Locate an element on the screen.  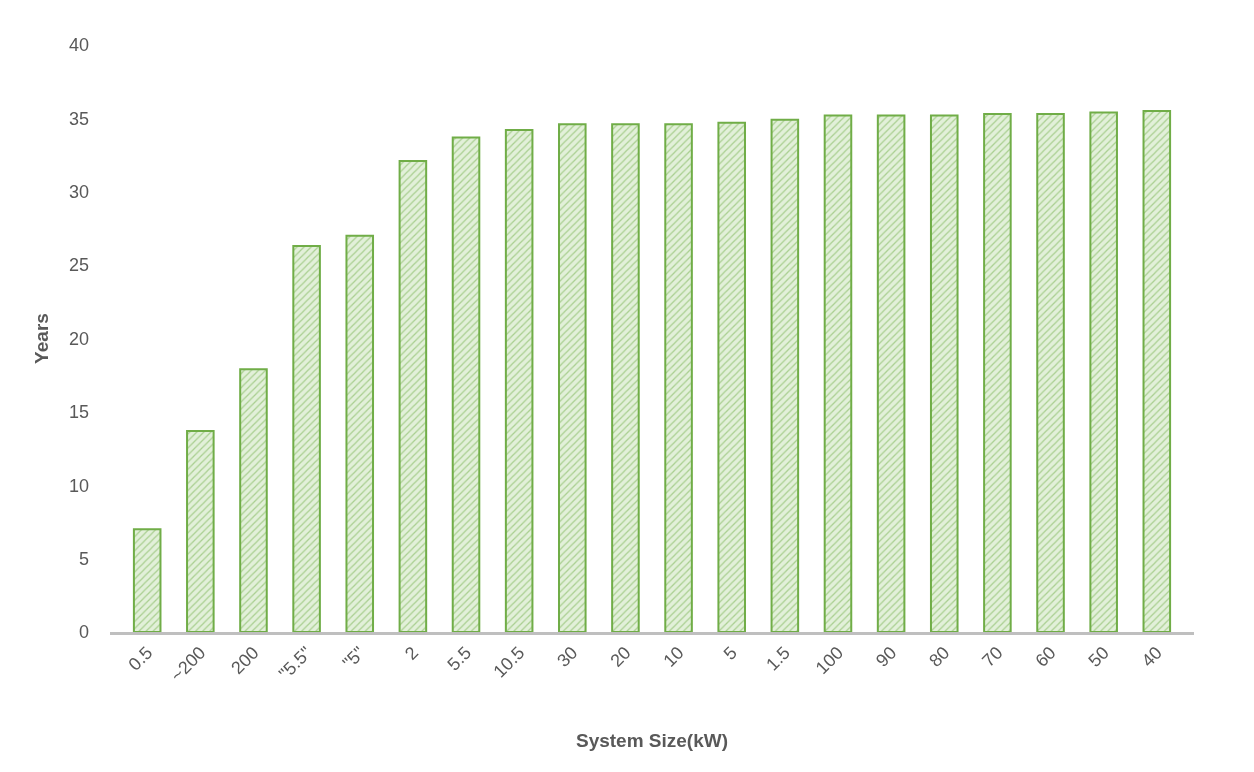
x-tick-label: 70 is located at coordinates (992, 656).